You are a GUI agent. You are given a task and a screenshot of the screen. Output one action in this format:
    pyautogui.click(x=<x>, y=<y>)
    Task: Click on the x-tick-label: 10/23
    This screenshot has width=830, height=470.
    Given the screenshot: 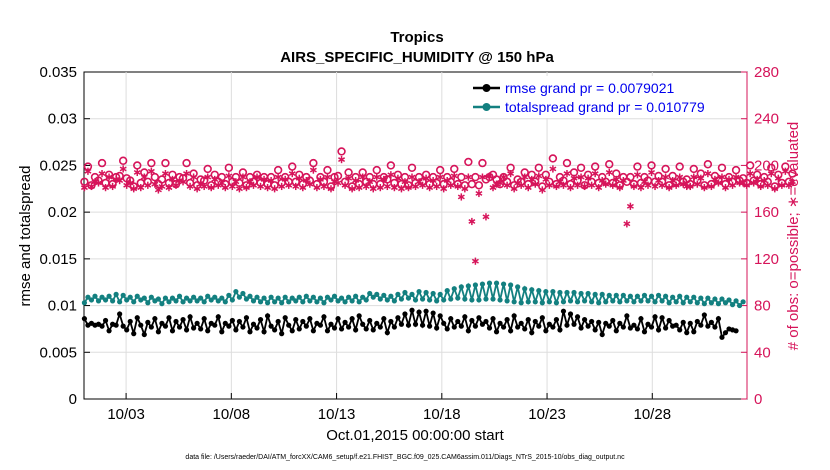 What is the action you would take?
    pyautogui.click(x=547, y=414)
    